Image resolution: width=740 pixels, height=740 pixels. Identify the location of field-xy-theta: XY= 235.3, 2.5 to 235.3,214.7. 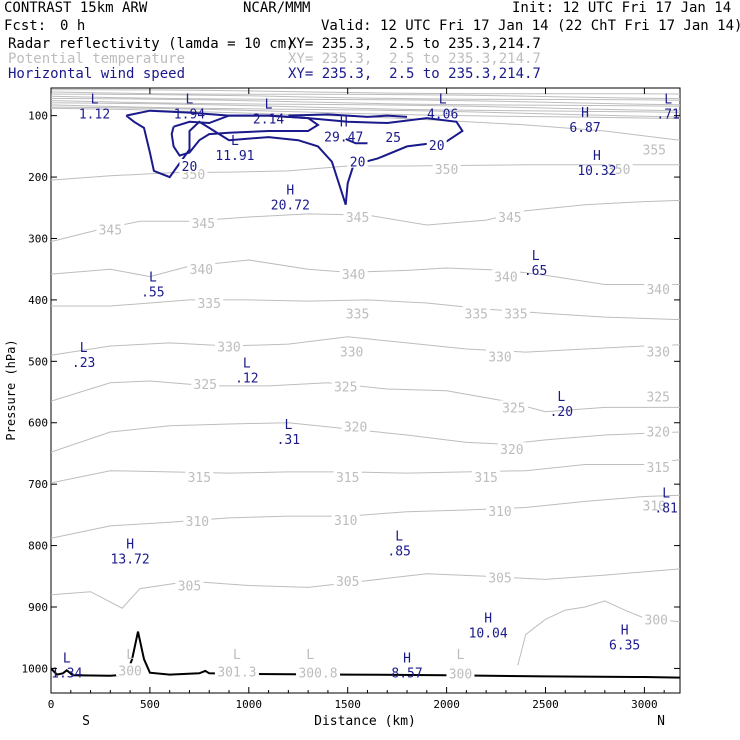
(414, 59).